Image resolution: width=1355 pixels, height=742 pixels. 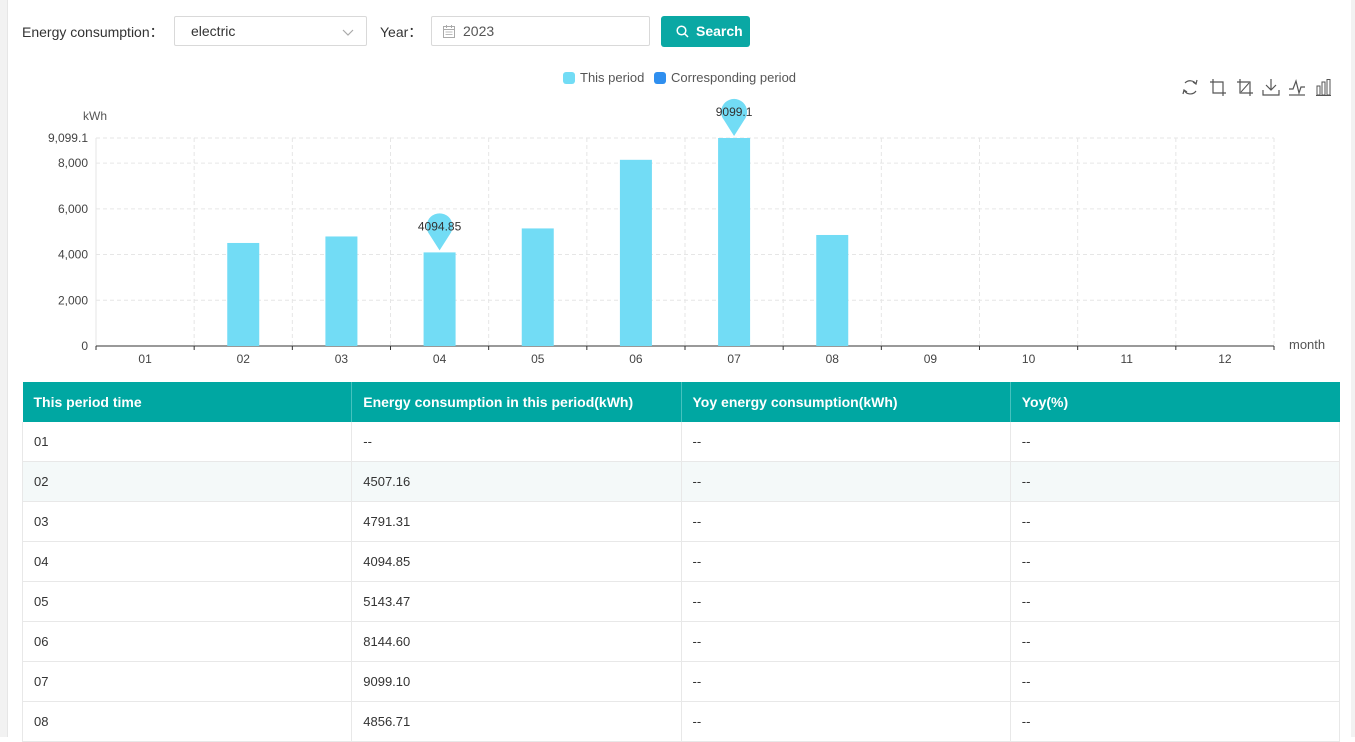 I want to click on zoom-reset-icon, so click(x=1245, y=87).